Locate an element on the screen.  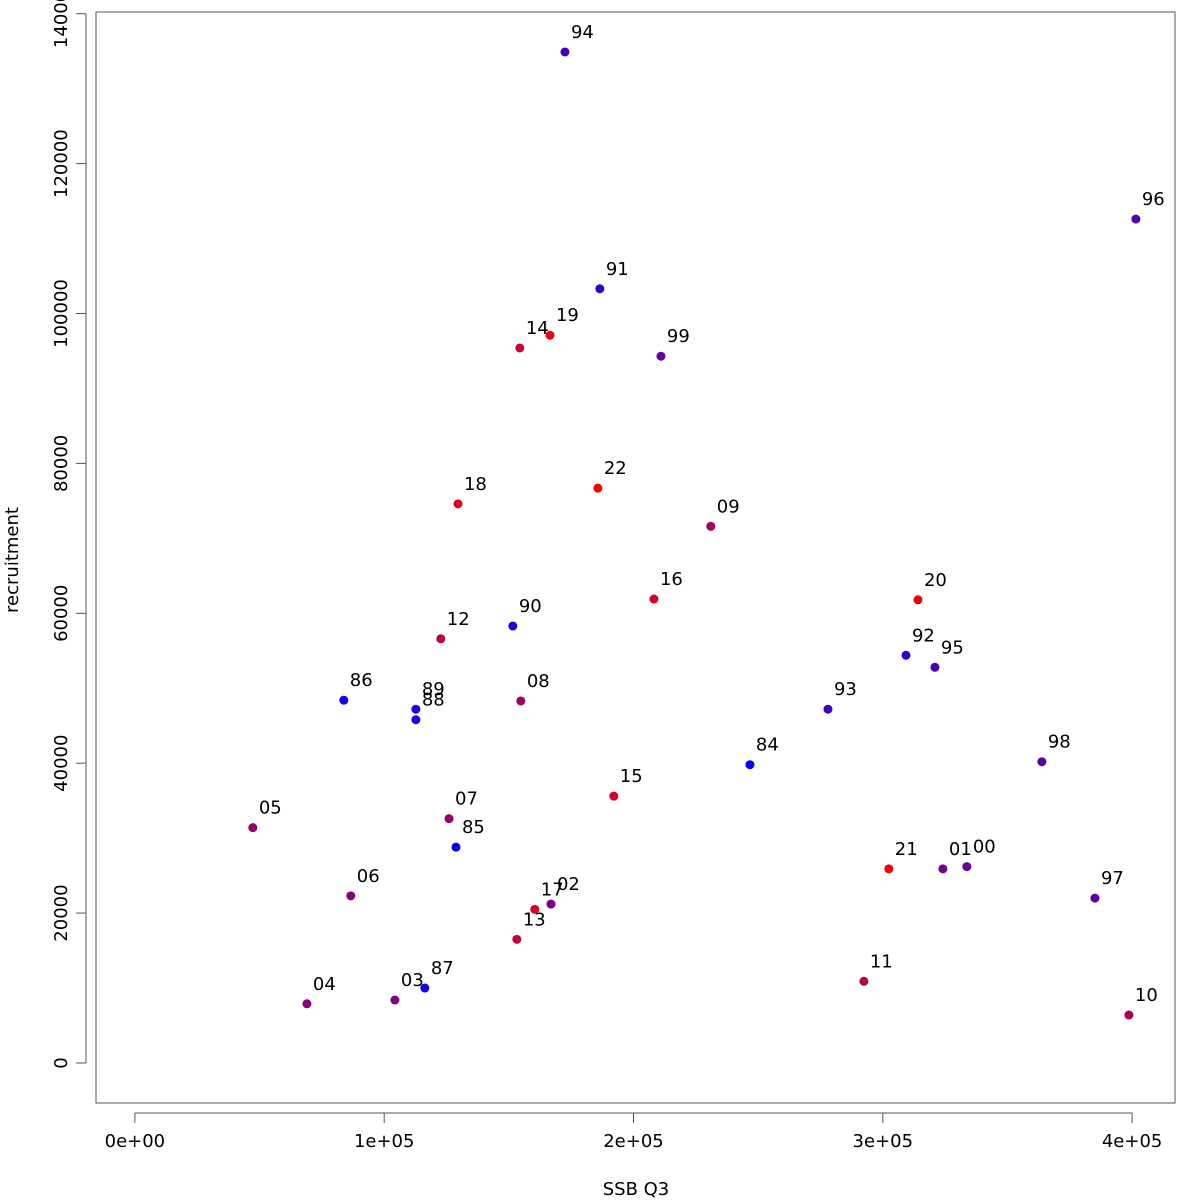
point-label: 00 is located at coordinates (984, 847).